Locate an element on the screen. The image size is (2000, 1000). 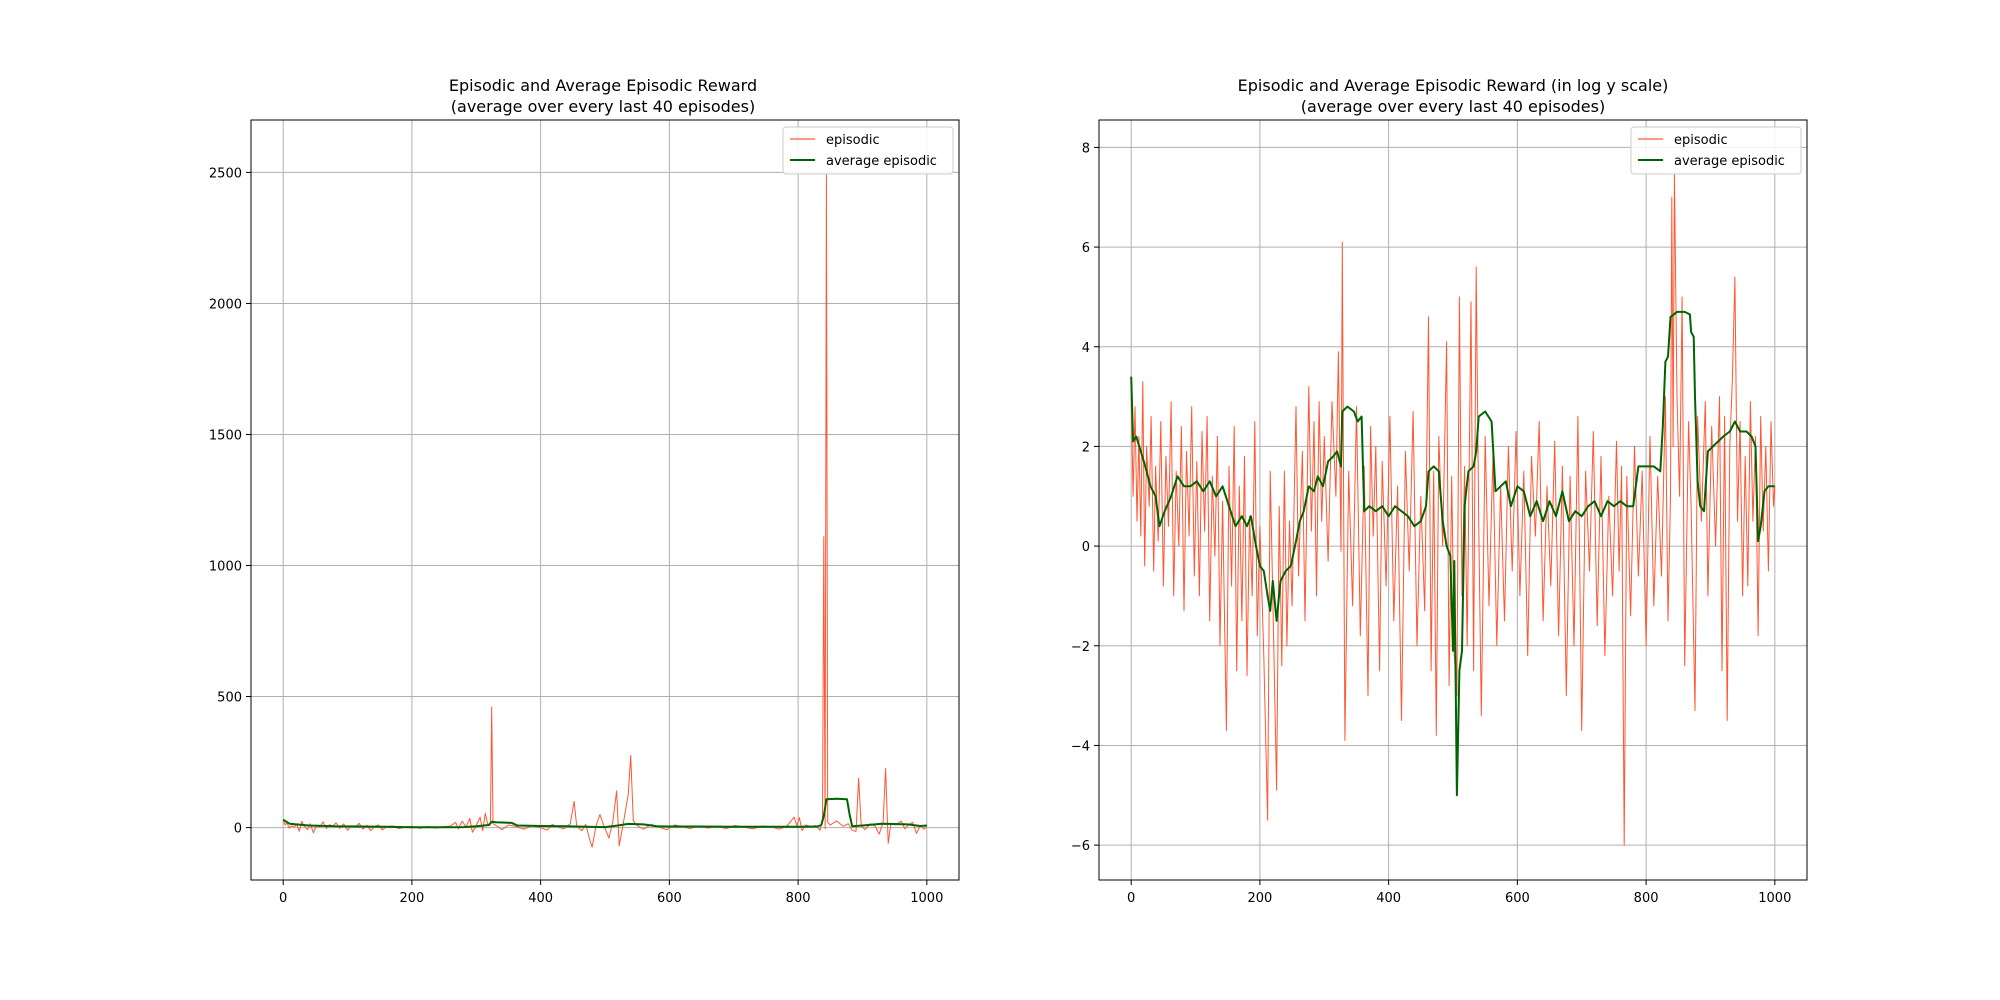
y-tick-label: −4 is located at coordinates (1080, 746).